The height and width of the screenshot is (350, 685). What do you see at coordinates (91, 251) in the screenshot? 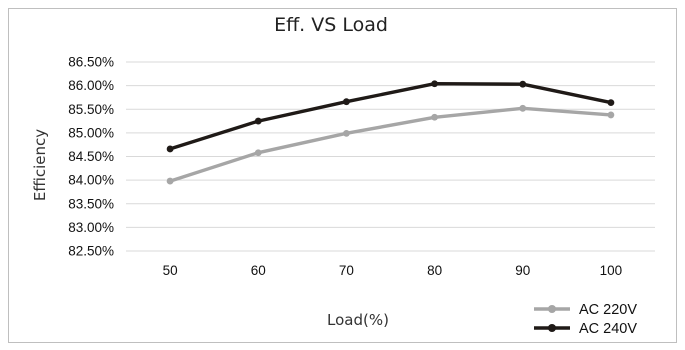
I see `y-tick-label: 82.50%` at bounding box center [91, 251].